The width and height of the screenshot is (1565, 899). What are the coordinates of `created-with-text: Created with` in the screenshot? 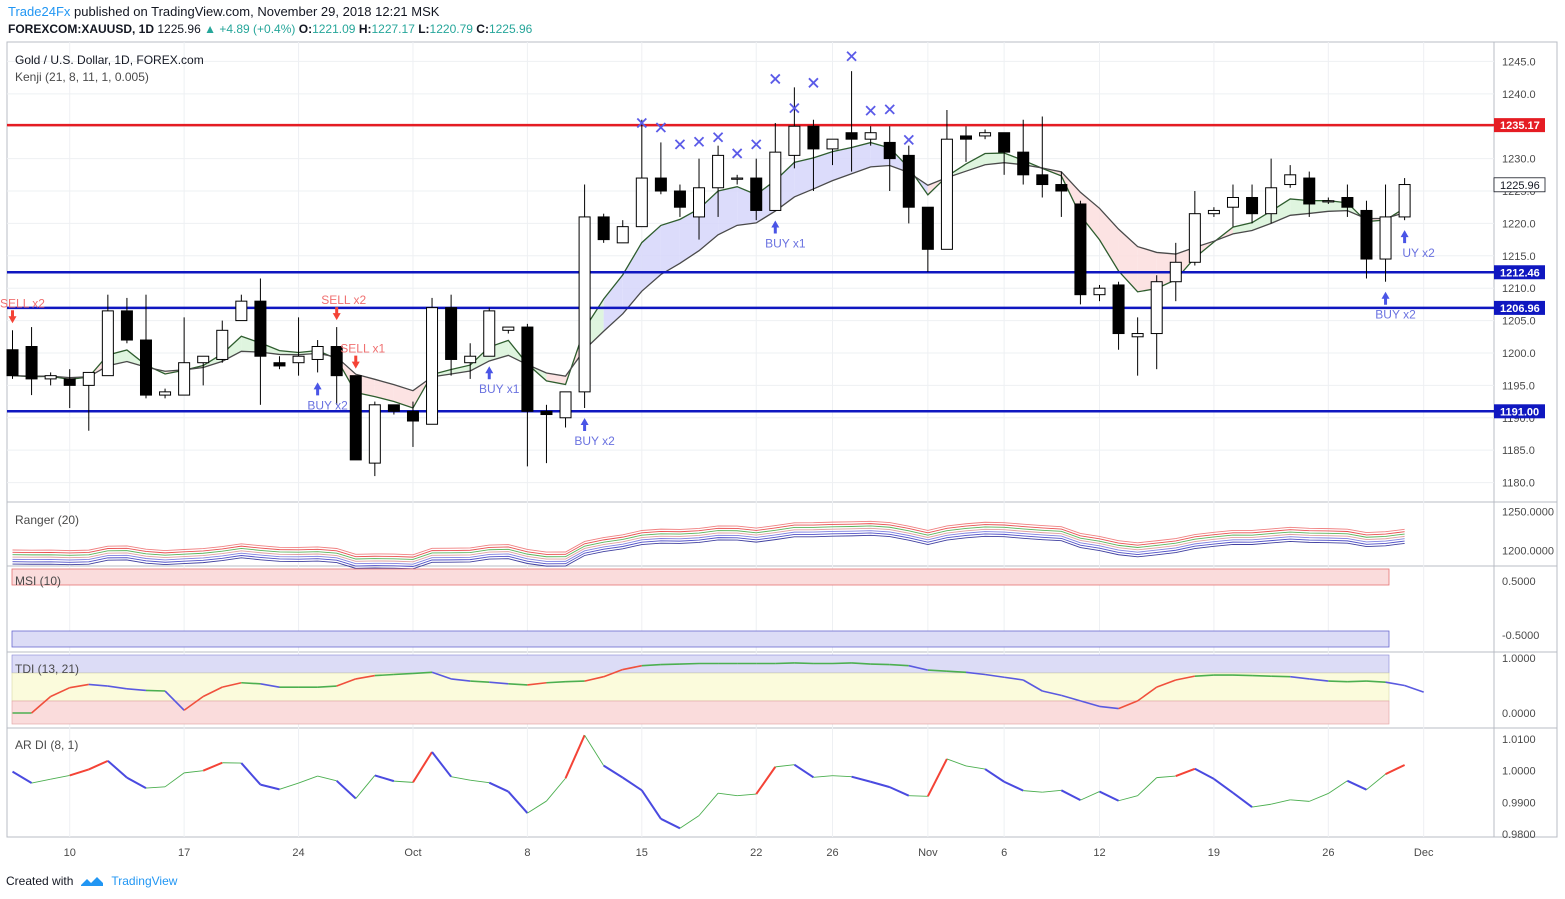 It's located at (40, 881).